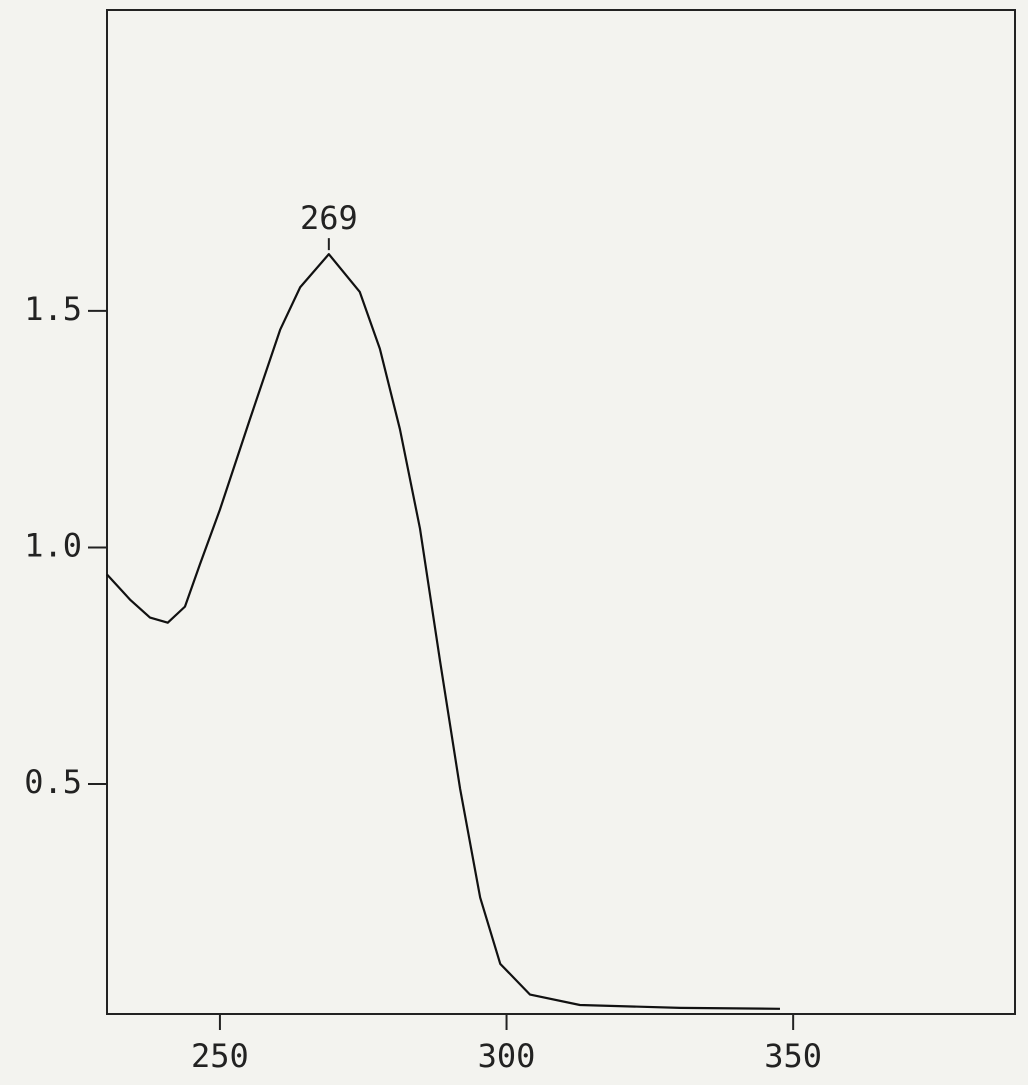  What do you see at coordinates (53, 545) in the screenshot?
I see `y-tick-label: 1.0` at bounding box center [53, 545].